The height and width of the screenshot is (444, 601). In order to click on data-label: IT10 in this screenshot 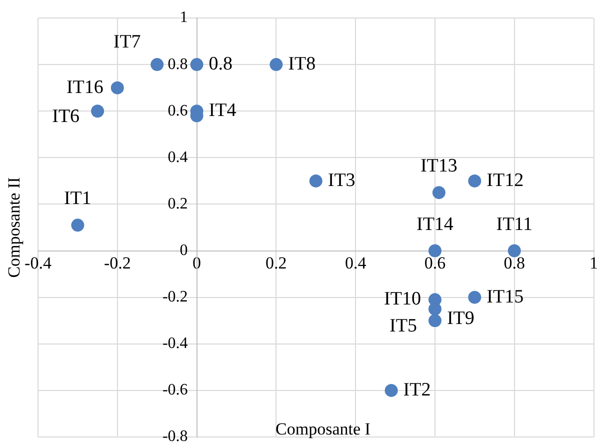, I will do `click(402, 299)`.